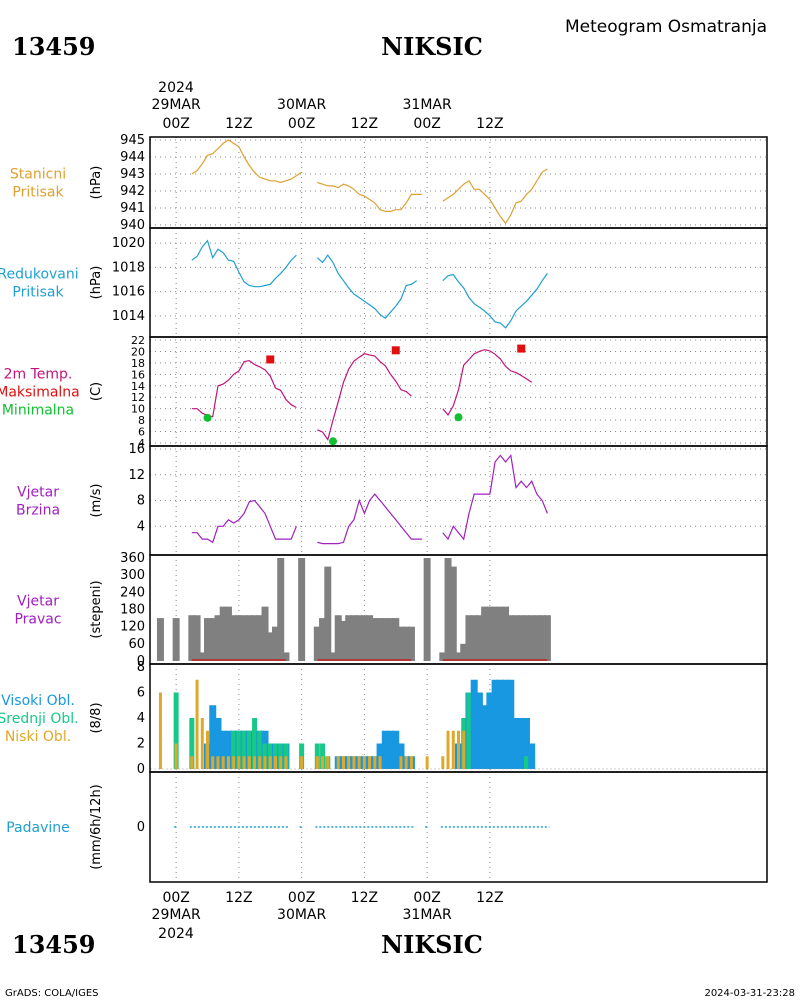 This screenshot has width=800, height=1000. What do you see at coordinates (141, 693) in the screenshot?
I see `y-tick-label: 6` at bounding box center [141, 693].